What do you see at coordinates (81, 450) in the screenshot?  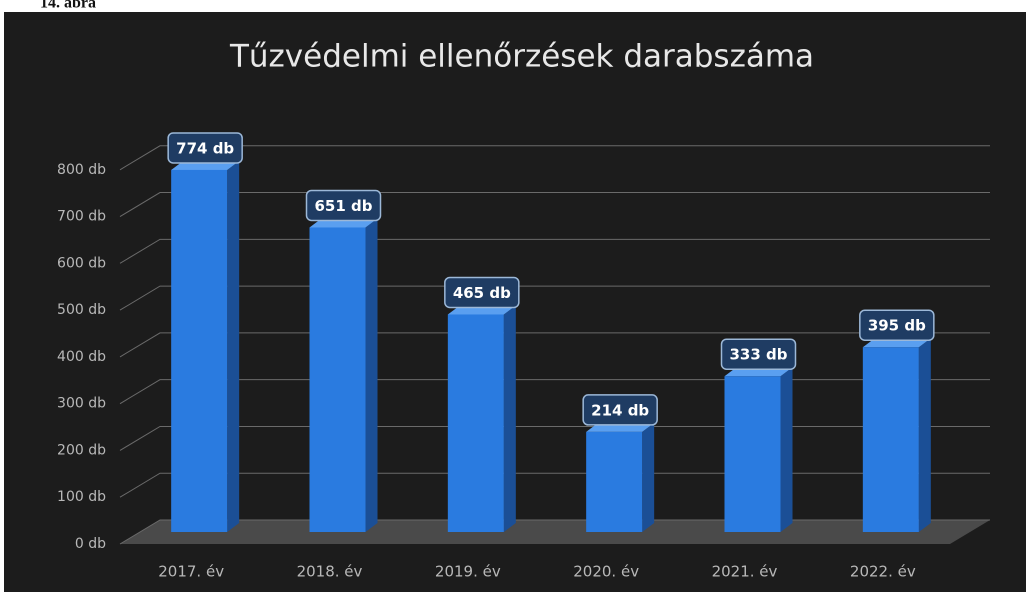 I see `y-tick-label: 200 db` at bounding box center [81, 450].